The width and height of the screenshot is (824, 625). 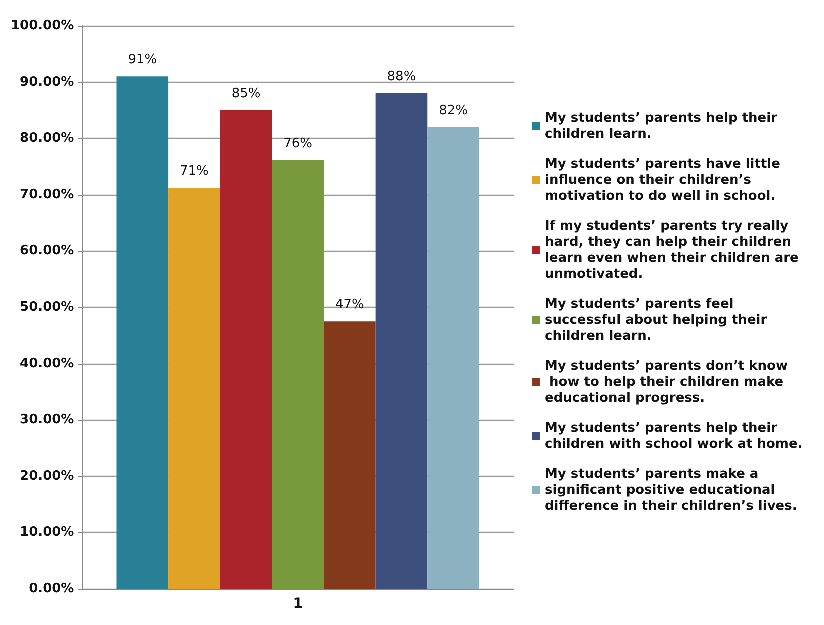 What do you see at coordinates (47, 251) in the screenshot?
I see `y-tick-label: 60.00%` at bounding box center [47, 251].